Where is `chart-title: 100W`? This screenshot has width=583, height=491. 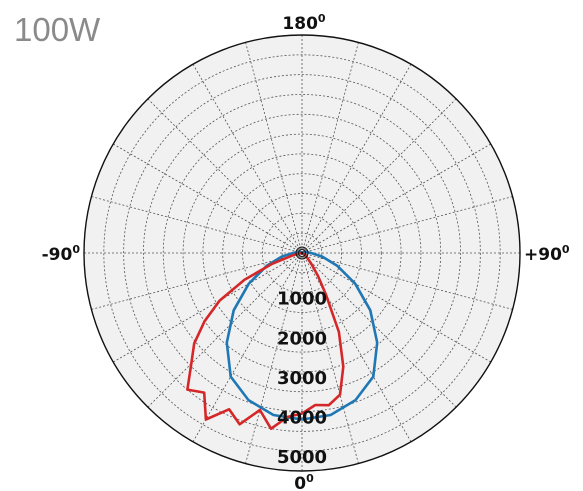
chart-title: 100W is located at coordinates (57, 29).